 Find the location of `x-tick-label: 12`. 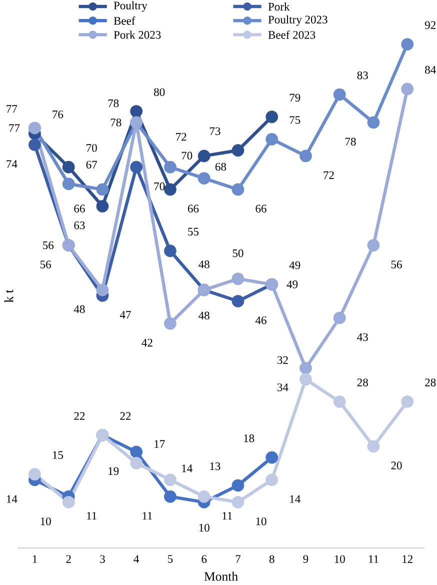

x-tick-label: 12 is located at coordinates (407, 559).